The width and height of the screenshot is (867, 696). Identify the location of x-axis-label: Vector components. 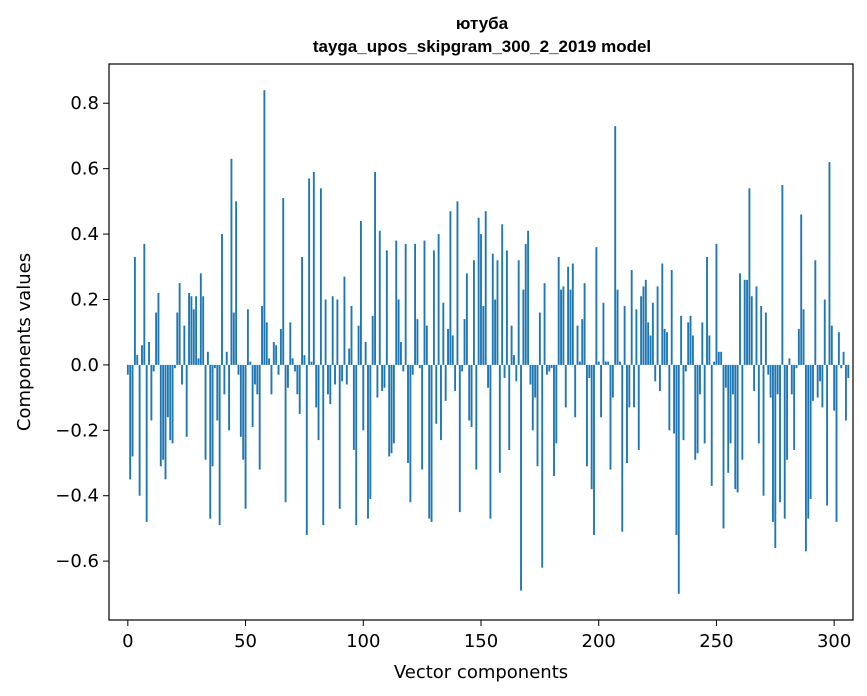
(481, 672).